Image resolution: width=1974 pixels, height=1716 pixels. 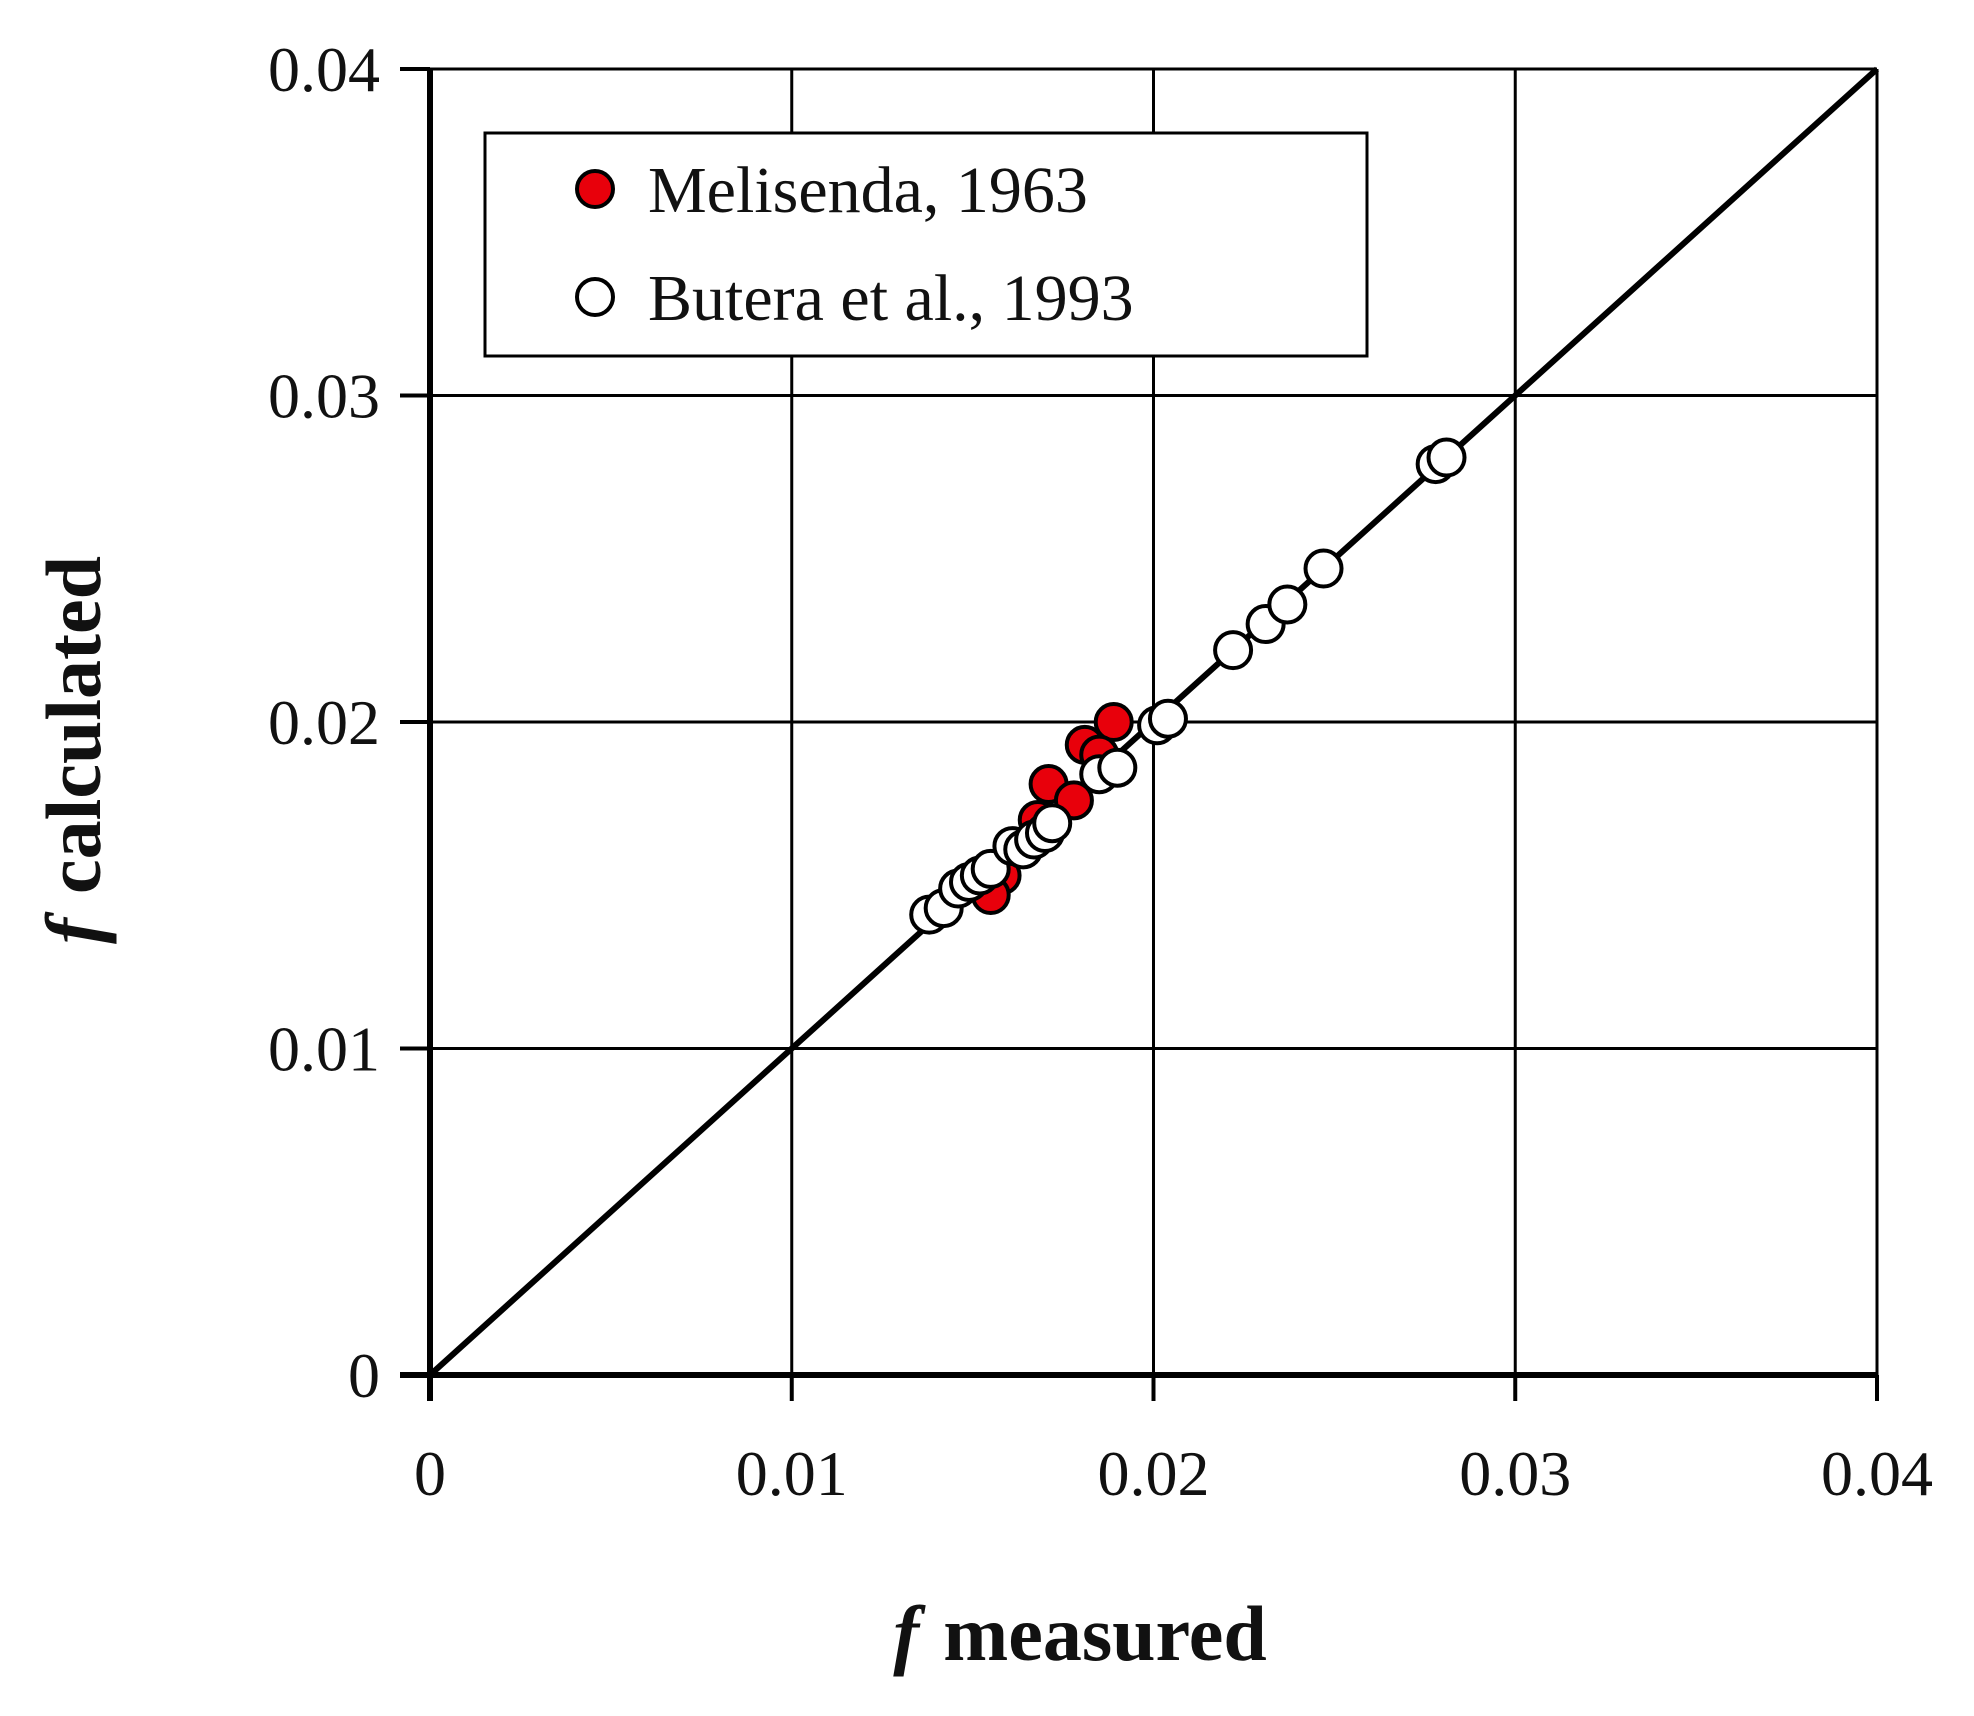 I want to click on legend: Melisenda, 1963 Butera et al., 1993, so click(x=926, y=244).